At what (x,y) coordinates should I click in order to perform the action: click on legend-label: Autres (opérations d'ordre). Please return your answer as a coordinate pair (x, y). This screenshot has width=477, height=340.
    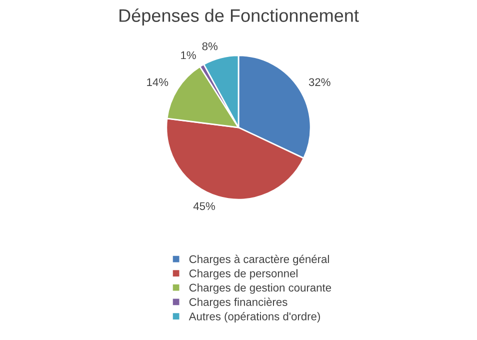
    Looking at the image, I should click on (254, 317).